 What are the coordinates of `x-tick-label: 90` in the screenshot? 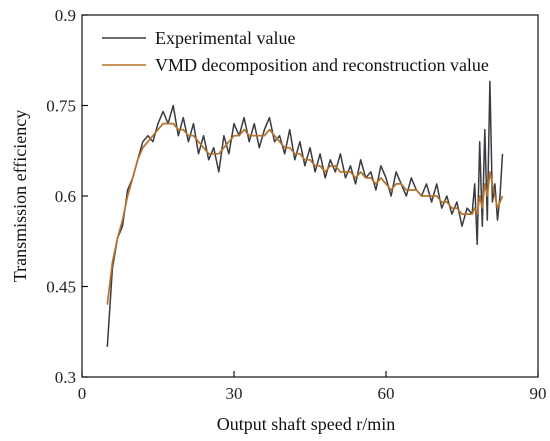 It's located at (538, 393).